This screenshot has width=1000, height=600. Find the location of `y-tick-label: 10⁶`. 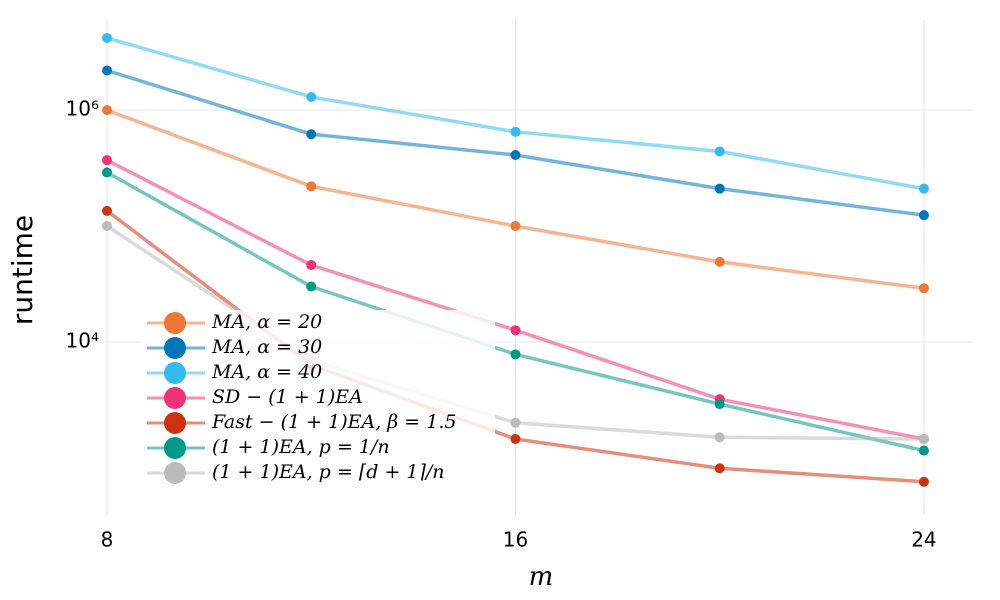

y-tick-label: 10⁶ is located at coordinates (82, 109).